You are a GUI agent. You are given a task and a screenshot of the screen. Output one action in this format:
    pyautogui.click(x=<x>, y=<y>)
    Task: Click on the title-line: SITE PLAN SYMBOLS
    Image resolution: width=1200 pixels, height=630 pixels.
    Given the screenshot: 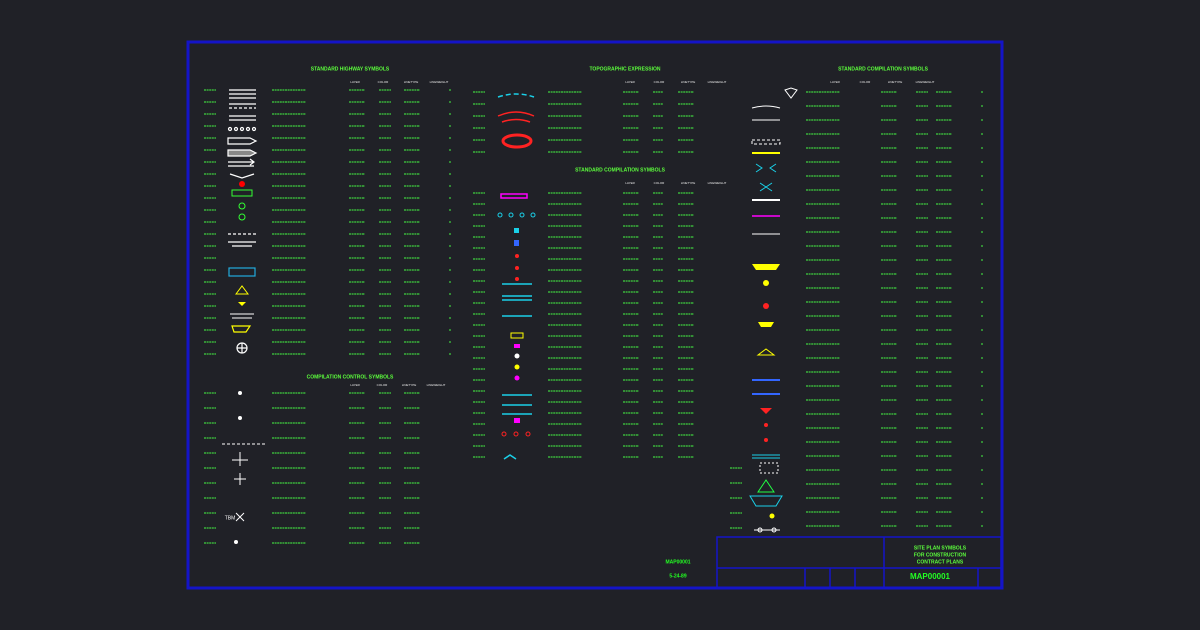 What is the action you would take?
    pyautogui.click(x=940, y=548)
    